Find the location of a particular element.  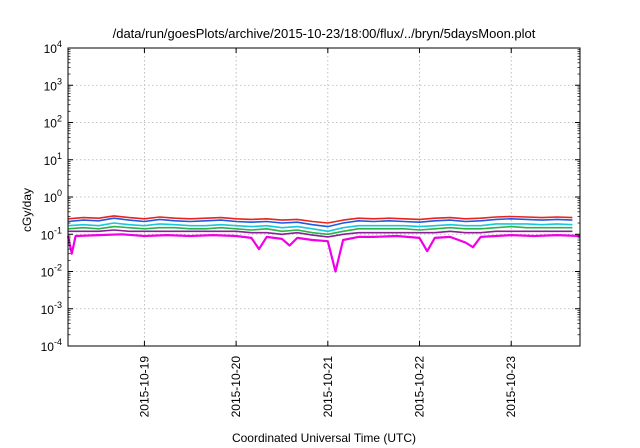

x-tick-label: 2015-10-23 is located at coordinates (511, 387).